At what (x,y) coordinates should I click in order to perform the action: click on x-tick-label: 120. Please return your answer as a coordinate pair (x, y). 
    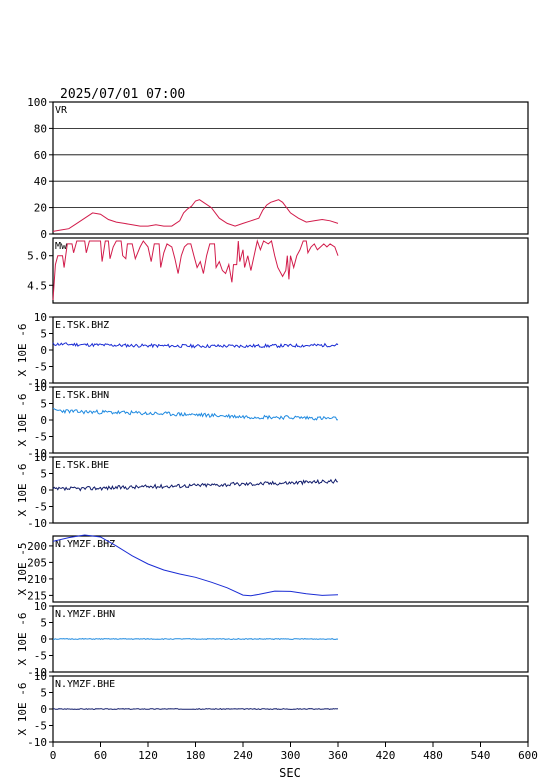
    Looking at the image, I should click on (148, 755).